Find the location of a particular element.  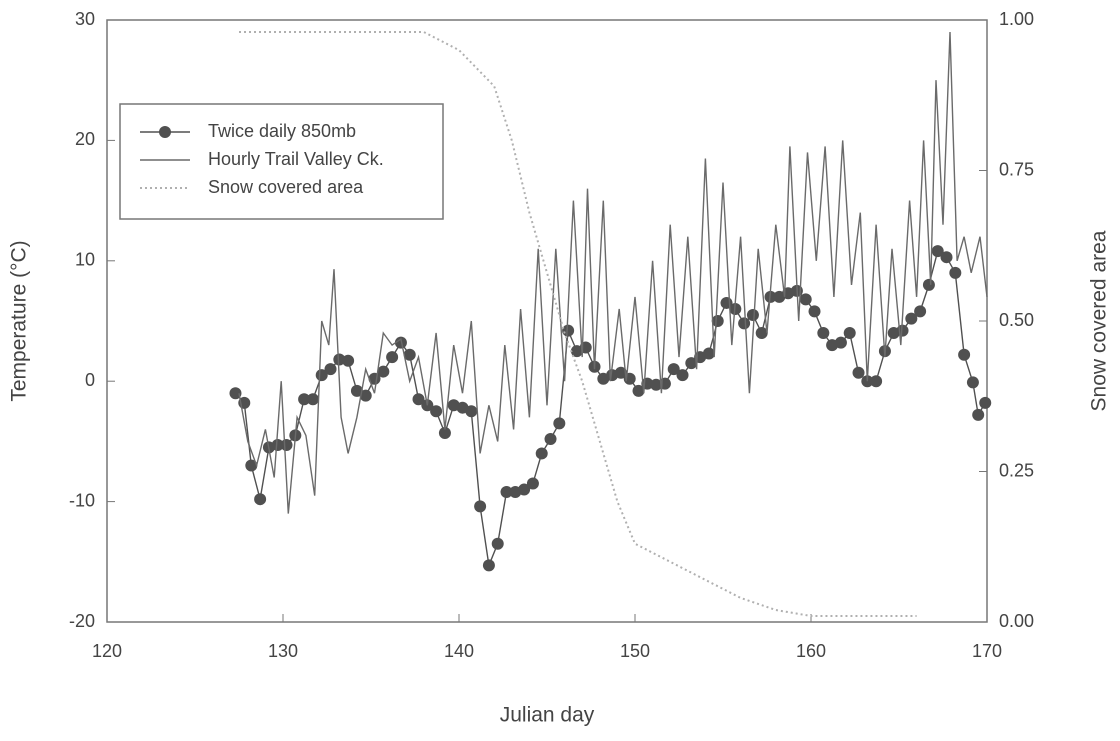

y2-tick-label: 0.00 is located at coordinates (1016, 621).